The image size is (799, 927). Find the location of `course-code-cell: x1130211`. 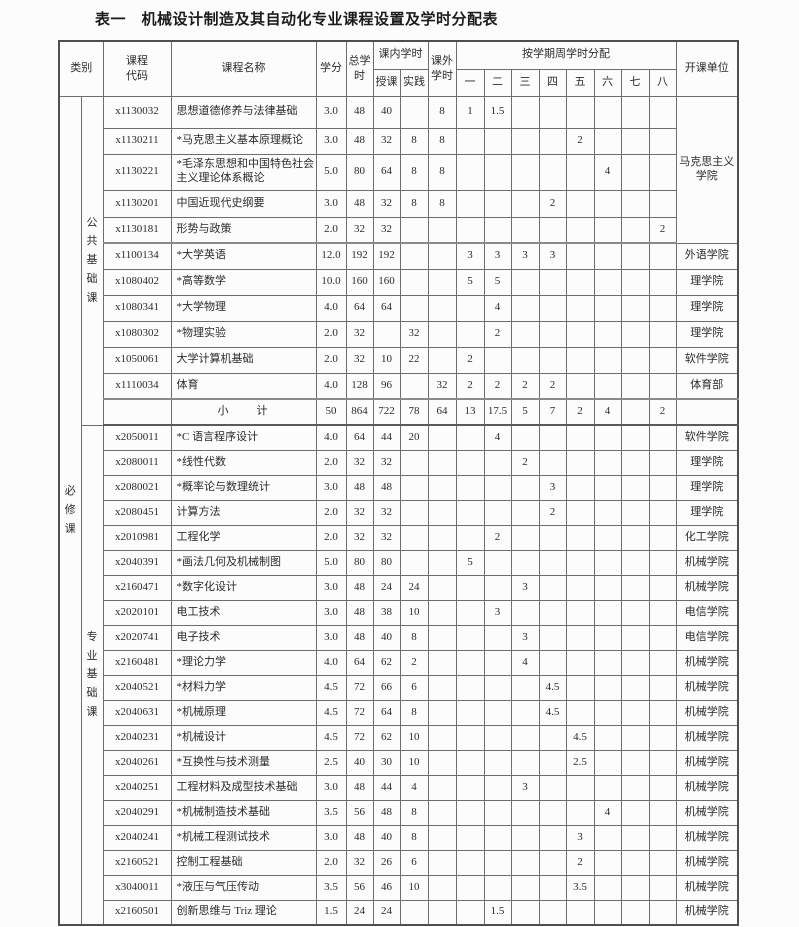

course-code-cell: x1130211 is located at coordinates (137, 141).